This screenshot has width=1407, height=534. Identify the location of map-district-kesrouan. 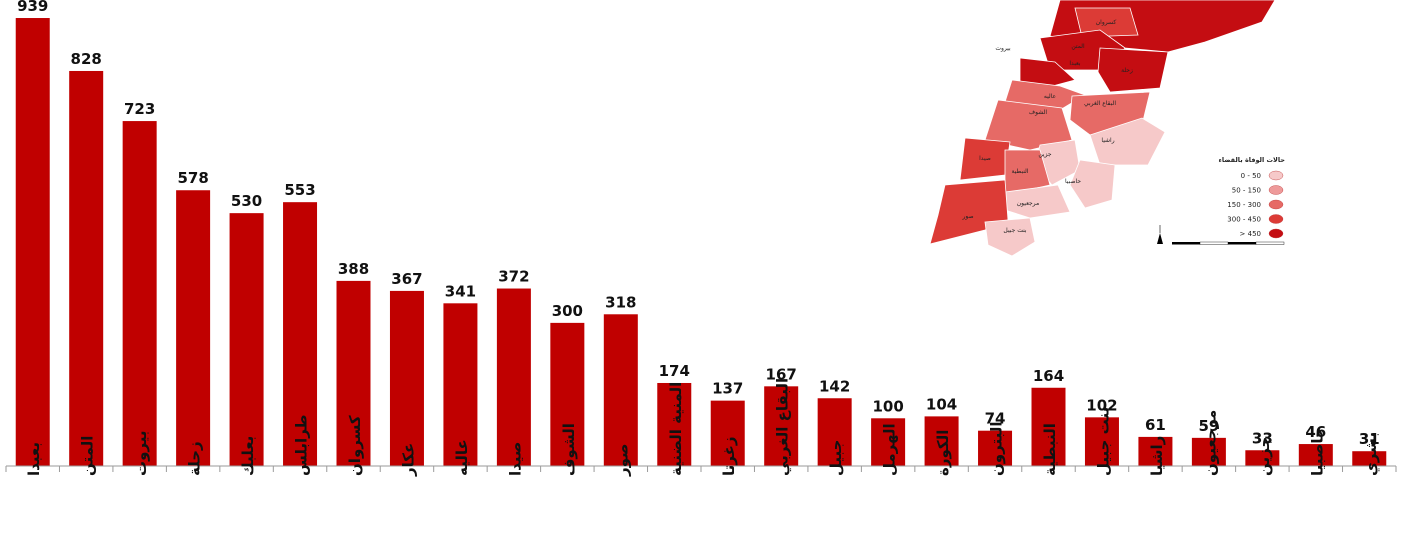
(1106, 22).